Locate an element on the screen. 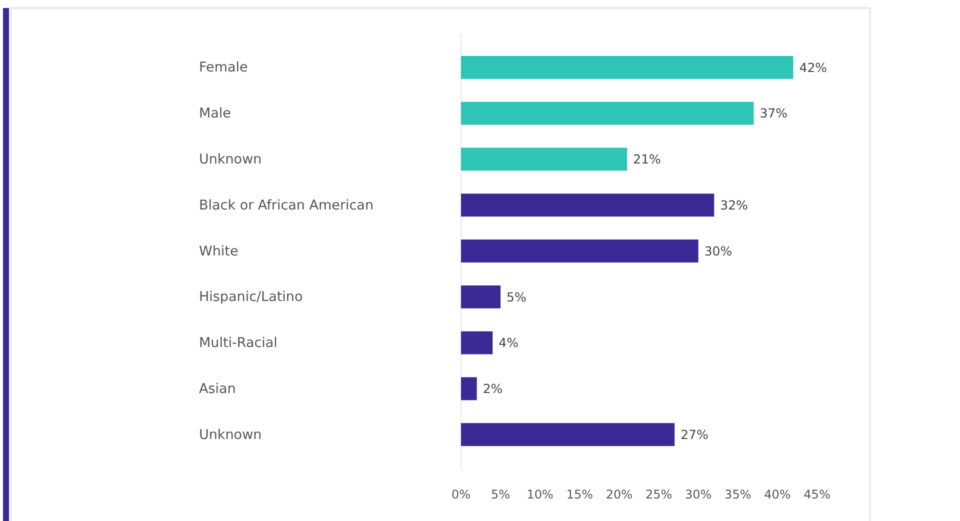 The height and width of the screenshot is (521, 960). x-tick-label: 25% is located at coordinates (658, 495).